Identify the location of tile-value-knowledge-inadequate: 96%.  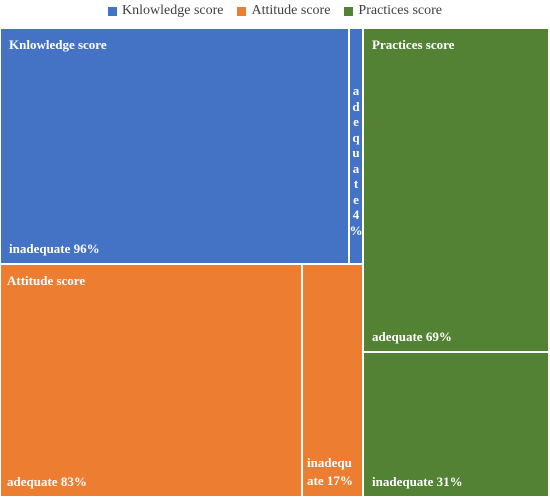
(86, 248).